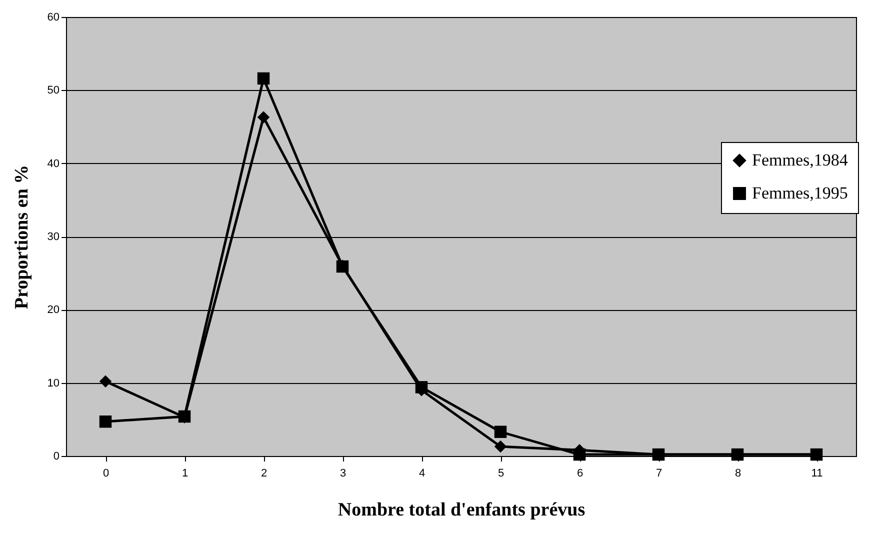 The height and width of the screenshot is (552, 871). What do you see at coordinates (53, 90) in the screenshot?
I see `y-tick-label: 50` at bounding box center [53, 90].